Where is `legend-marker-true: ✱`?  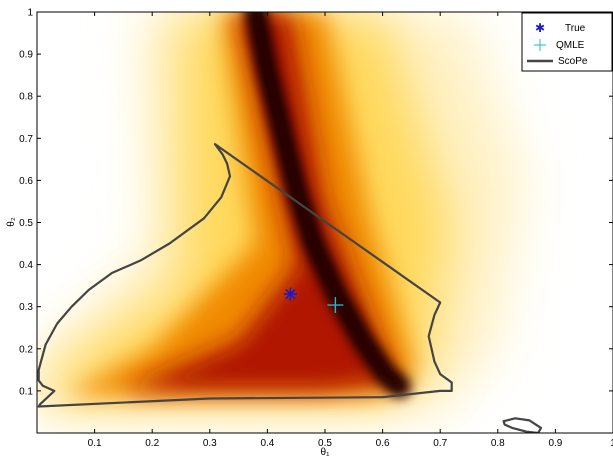 legend-marker-true: ✱ is located at coordinates (540, 28).